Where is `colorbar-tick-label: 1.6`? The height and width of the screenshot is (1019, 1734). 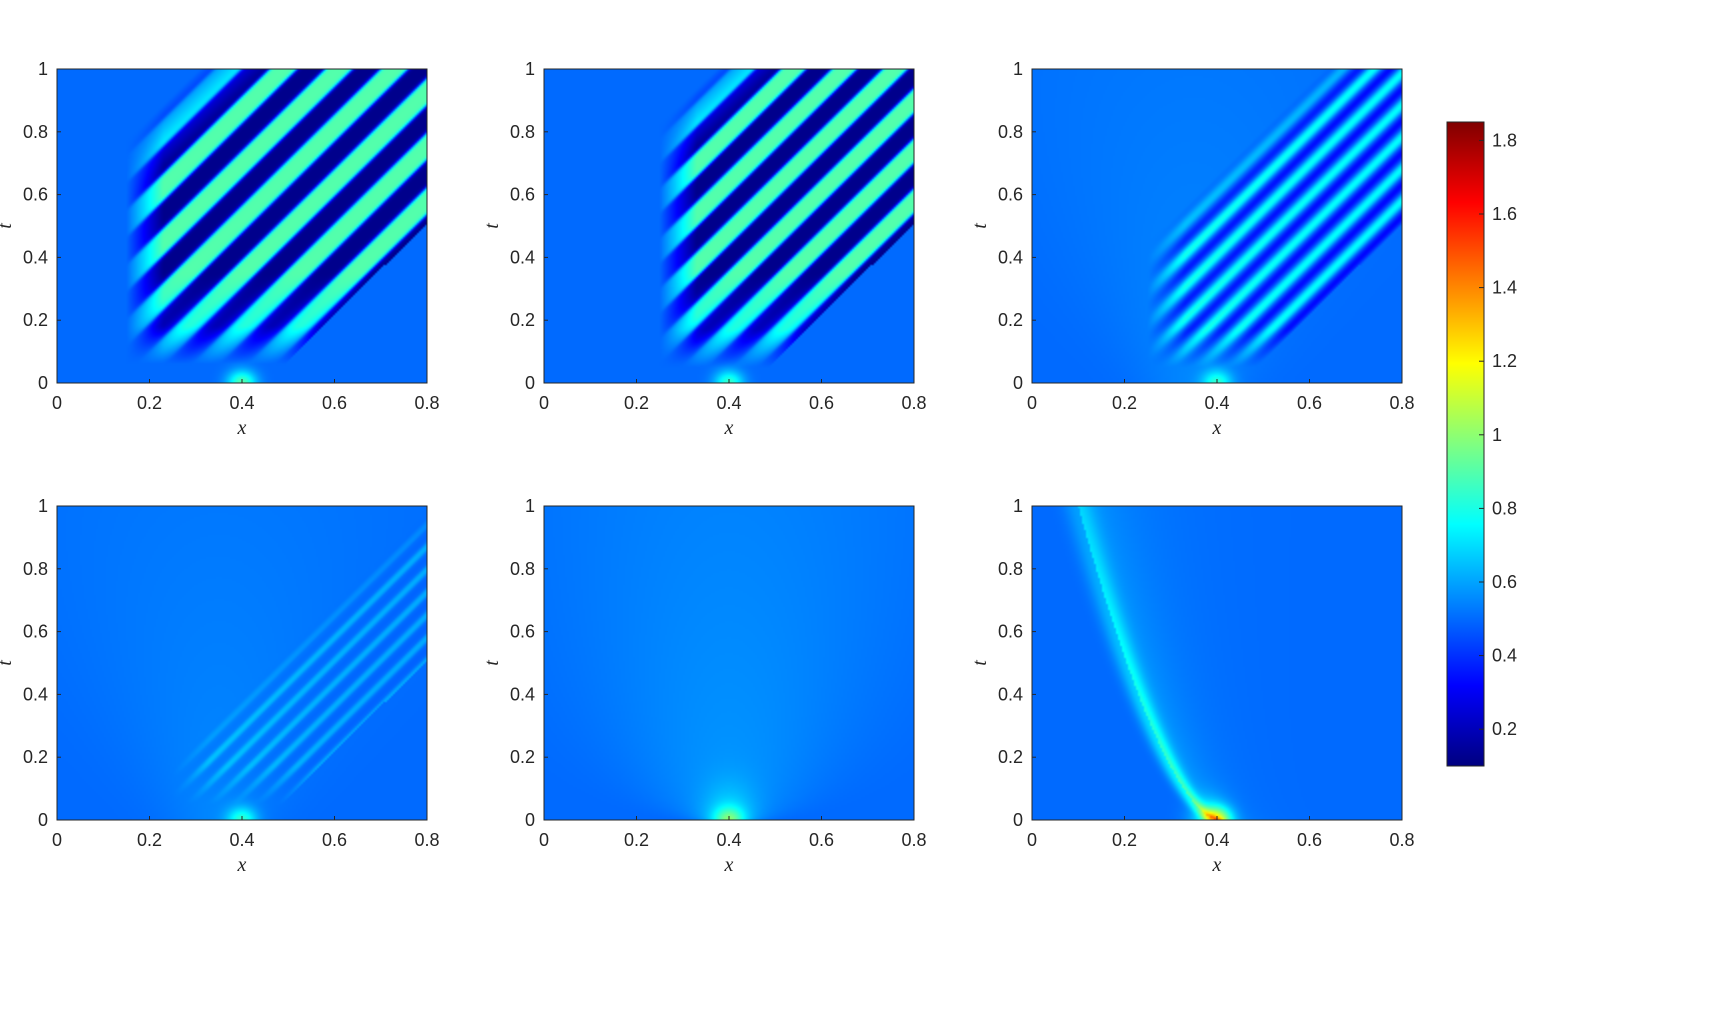
colorbar-tick-label: 1.6 is located at coordinates (1504, 214).